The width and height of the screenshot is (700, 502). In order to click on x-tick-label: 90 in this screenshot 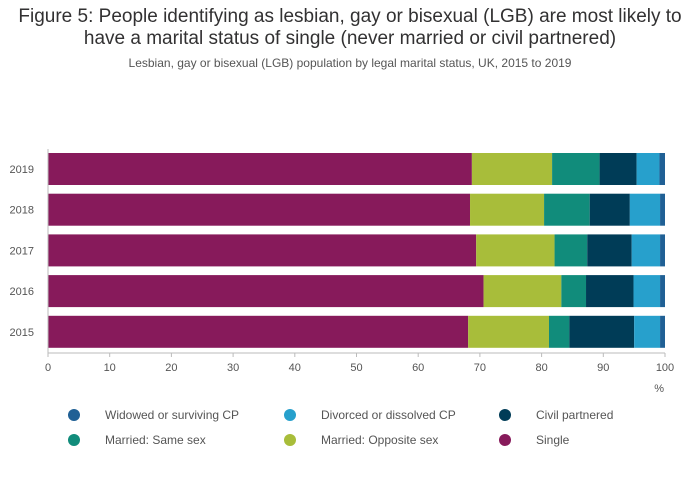, I will do `click(603, 368)`.